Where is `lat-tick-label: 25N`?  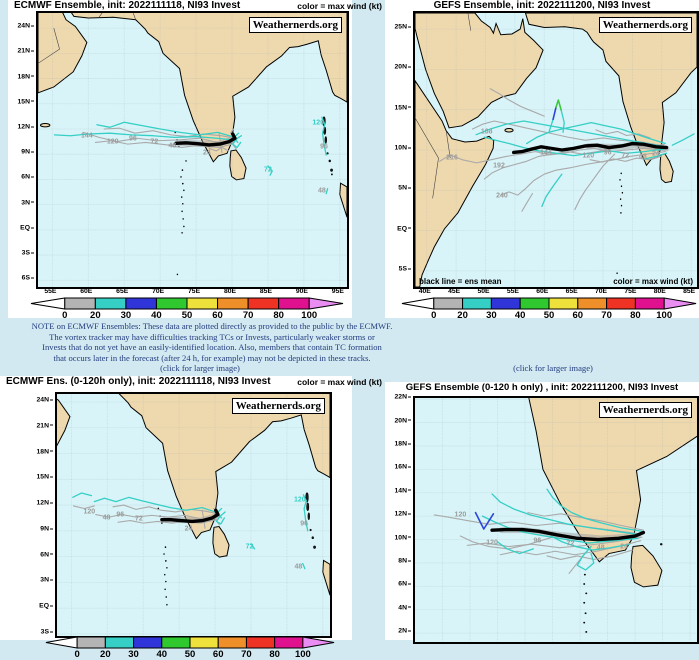 lat-tick-label: 25N is located at coordinates (403, 27).